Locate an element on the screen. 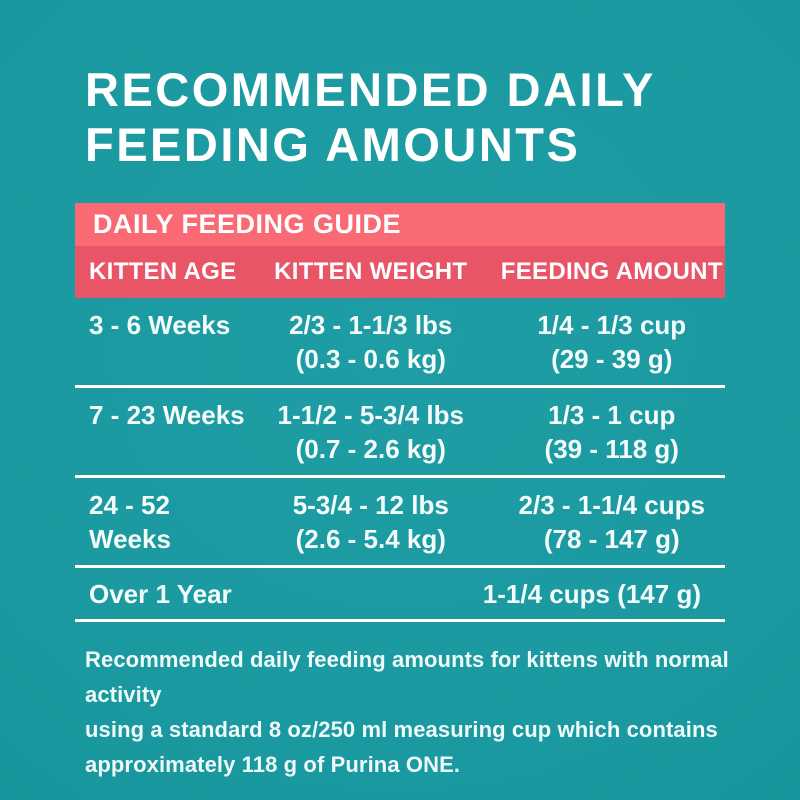 The image size is (800, 800). table-title-bar: DAILY FEEDING GUIDE is located at coordinates (400, 224).